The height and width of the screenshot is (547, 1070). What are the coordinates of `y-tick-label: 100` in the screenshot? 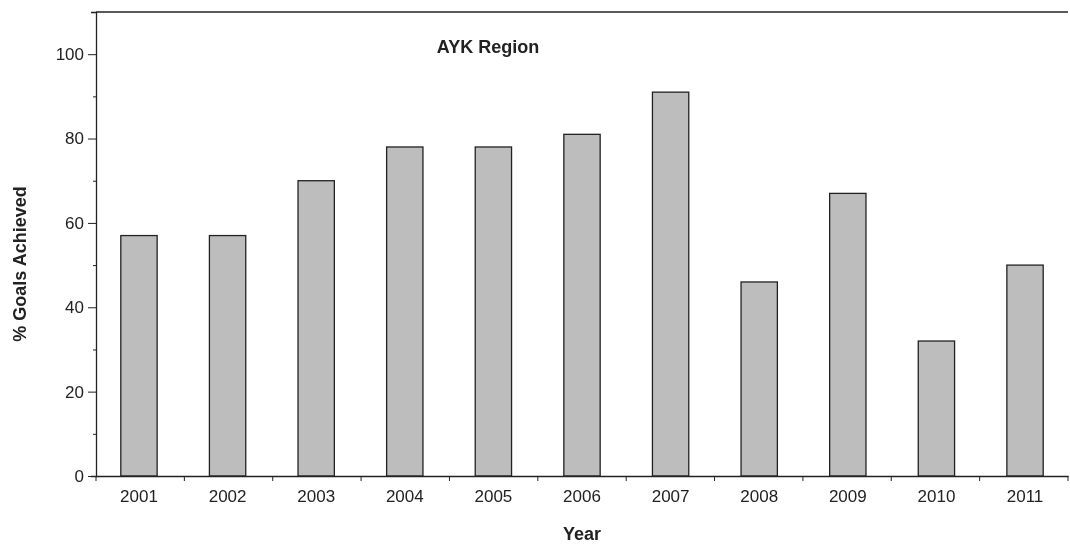 It's located at (69, 55).